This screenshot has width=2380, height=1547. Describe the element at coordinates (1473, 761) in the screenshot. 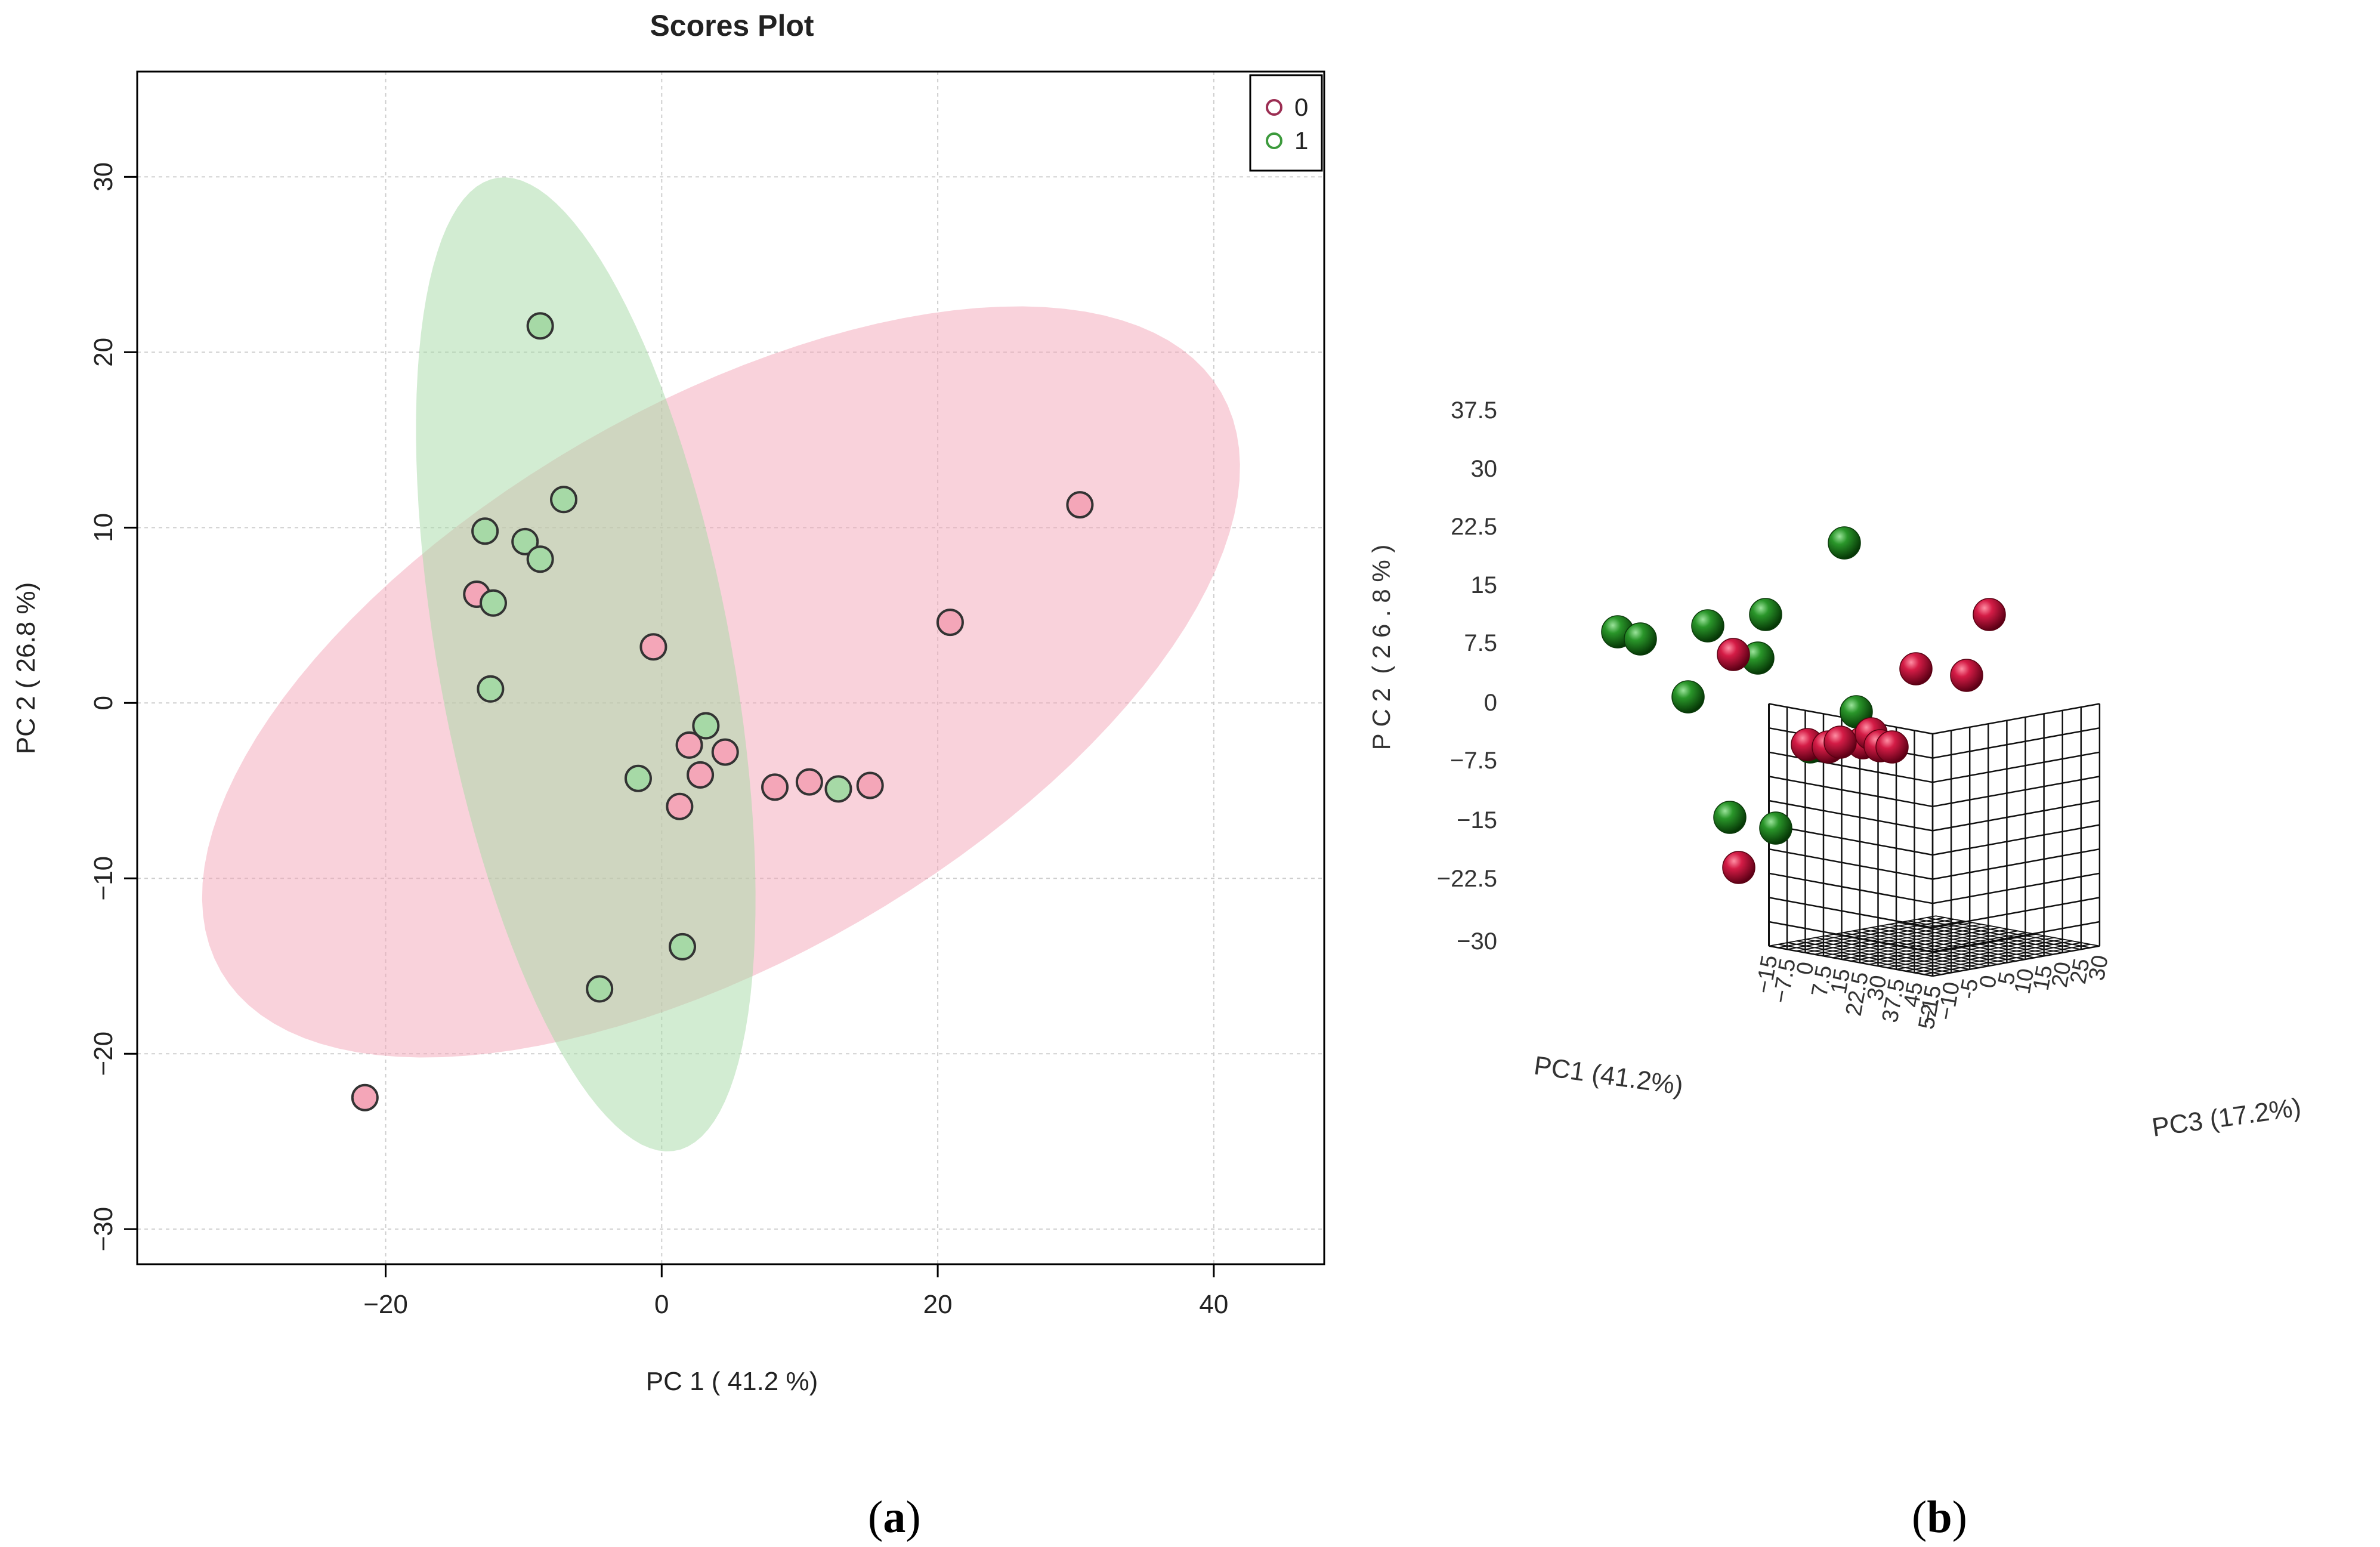

I see `3d-y-tick-label: −7.5` at that location.